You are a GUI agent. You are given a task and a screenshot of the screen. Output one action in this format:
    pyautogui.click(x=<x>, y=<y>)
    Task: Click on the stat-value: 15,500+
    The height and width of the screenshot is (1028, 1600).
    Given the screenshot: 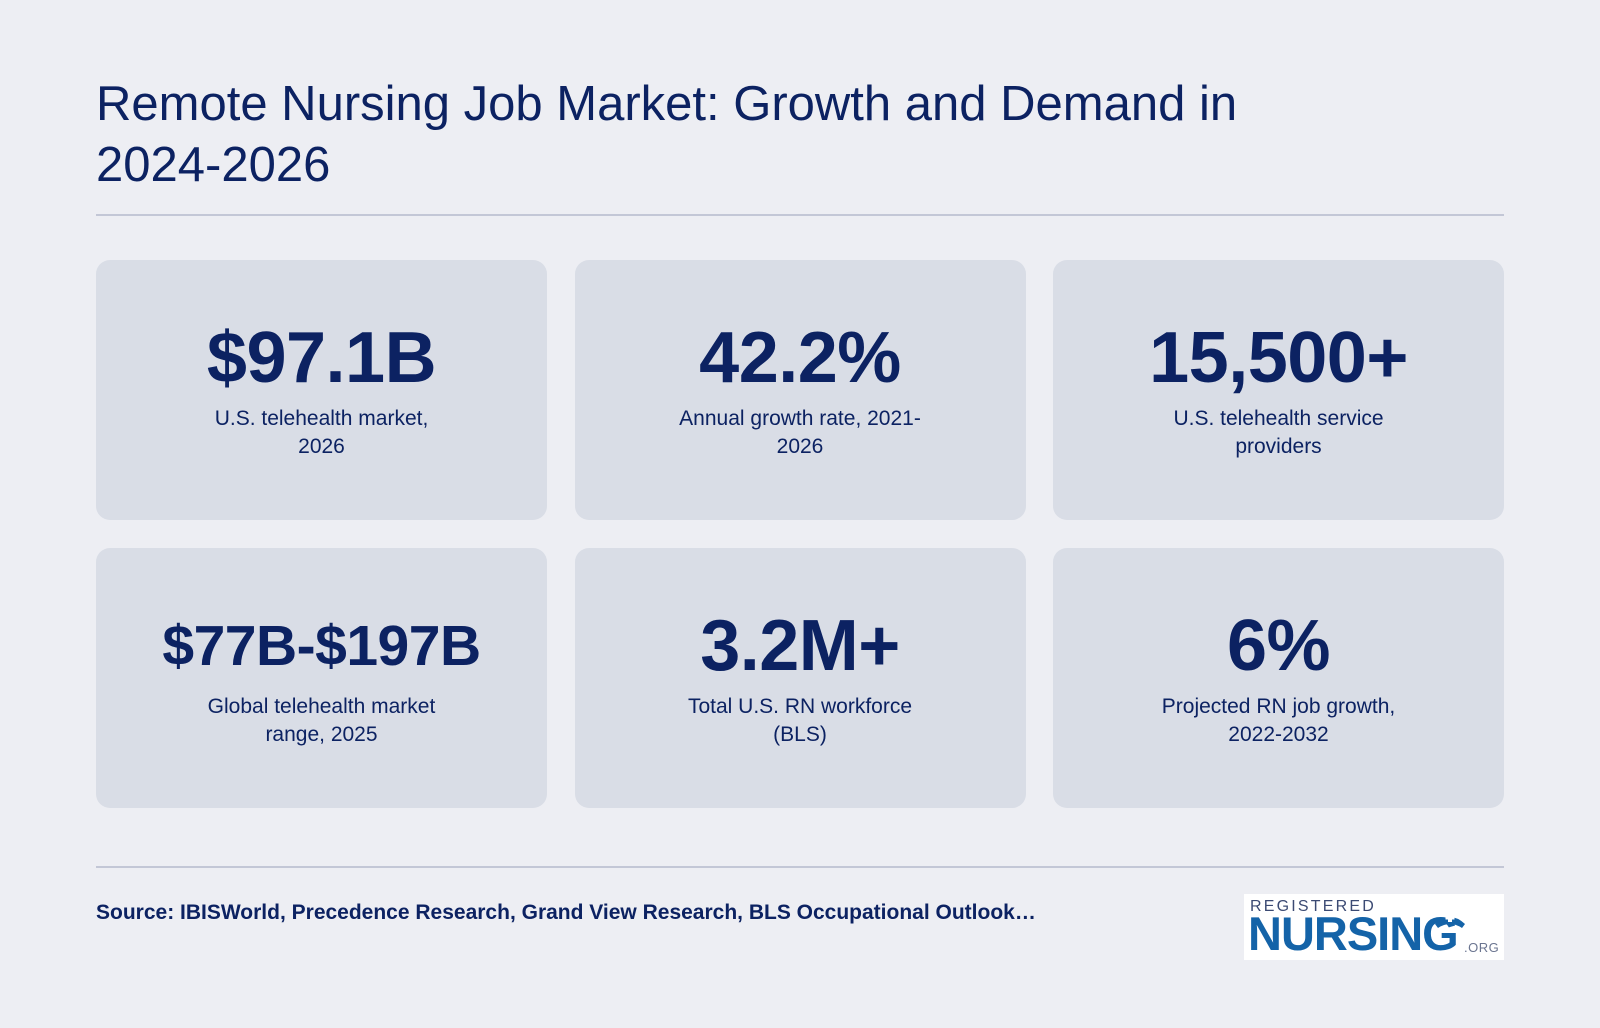 What is the action you would take?
    pyautogui.click(x=1278, y=358)
    